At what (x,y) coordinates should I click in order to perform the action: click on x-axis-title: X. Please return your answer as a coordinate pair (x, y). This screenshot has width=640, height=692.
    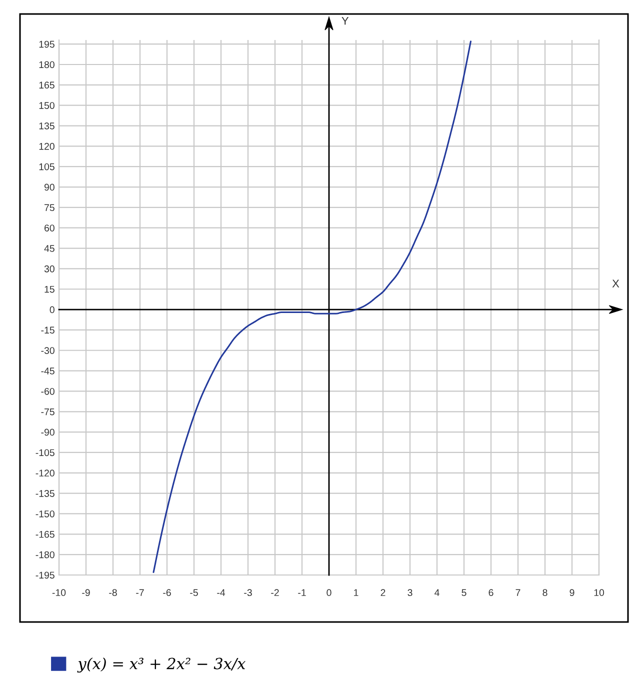
    Looking at the image, I should click on (616, 284).